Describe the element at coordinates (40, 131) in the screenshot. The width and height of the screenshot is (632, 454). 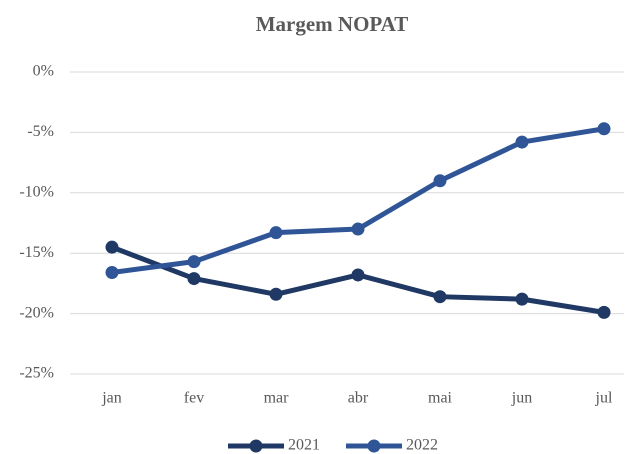
I see `y-tick-label: -5%` at that location.